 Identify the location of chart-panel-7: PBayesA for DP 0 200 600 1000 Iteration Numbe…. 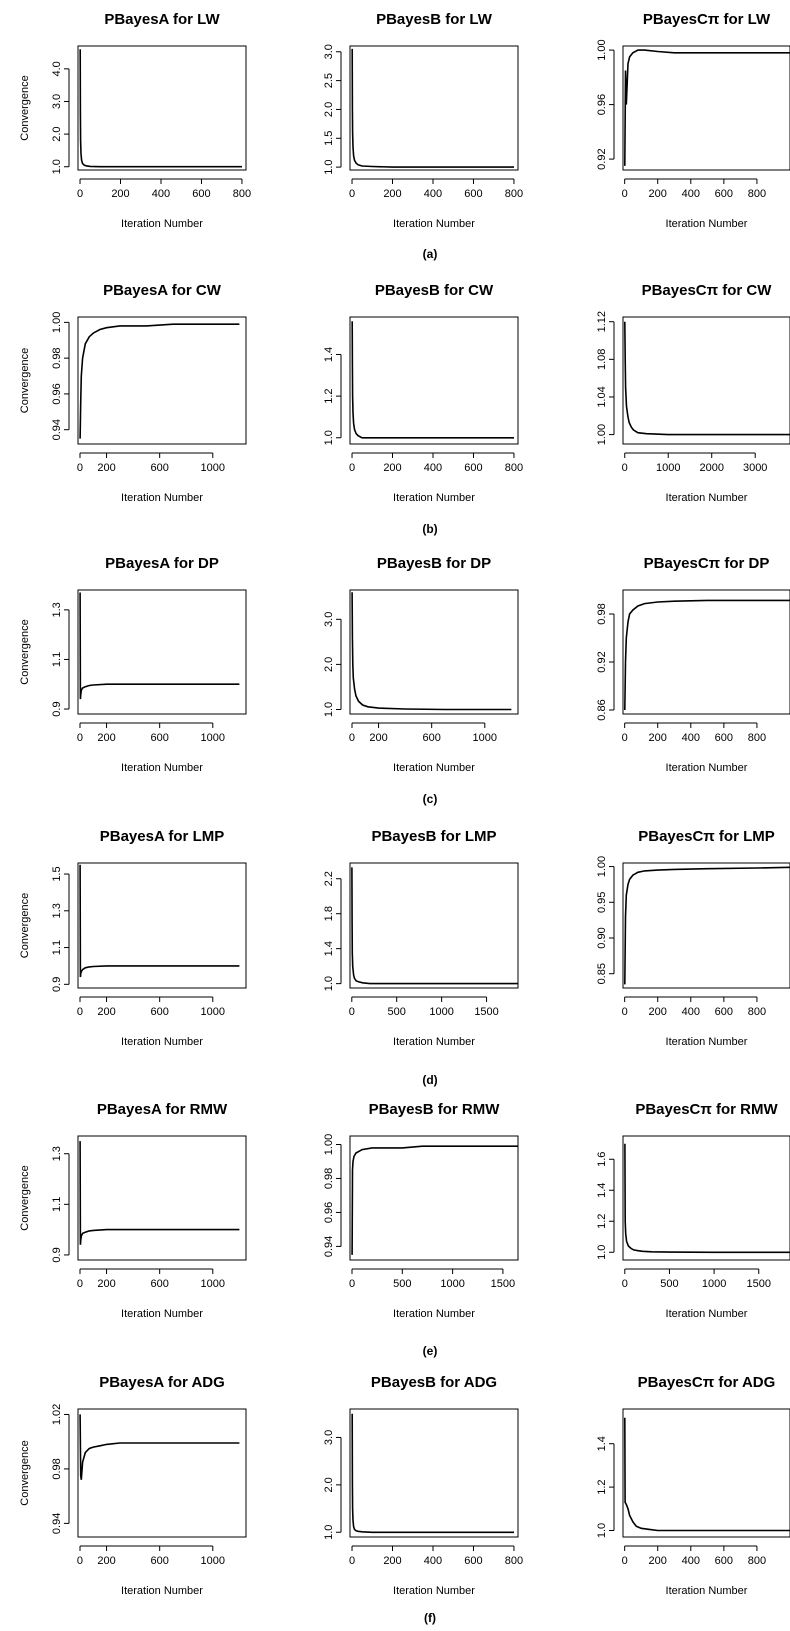
(133, 664).